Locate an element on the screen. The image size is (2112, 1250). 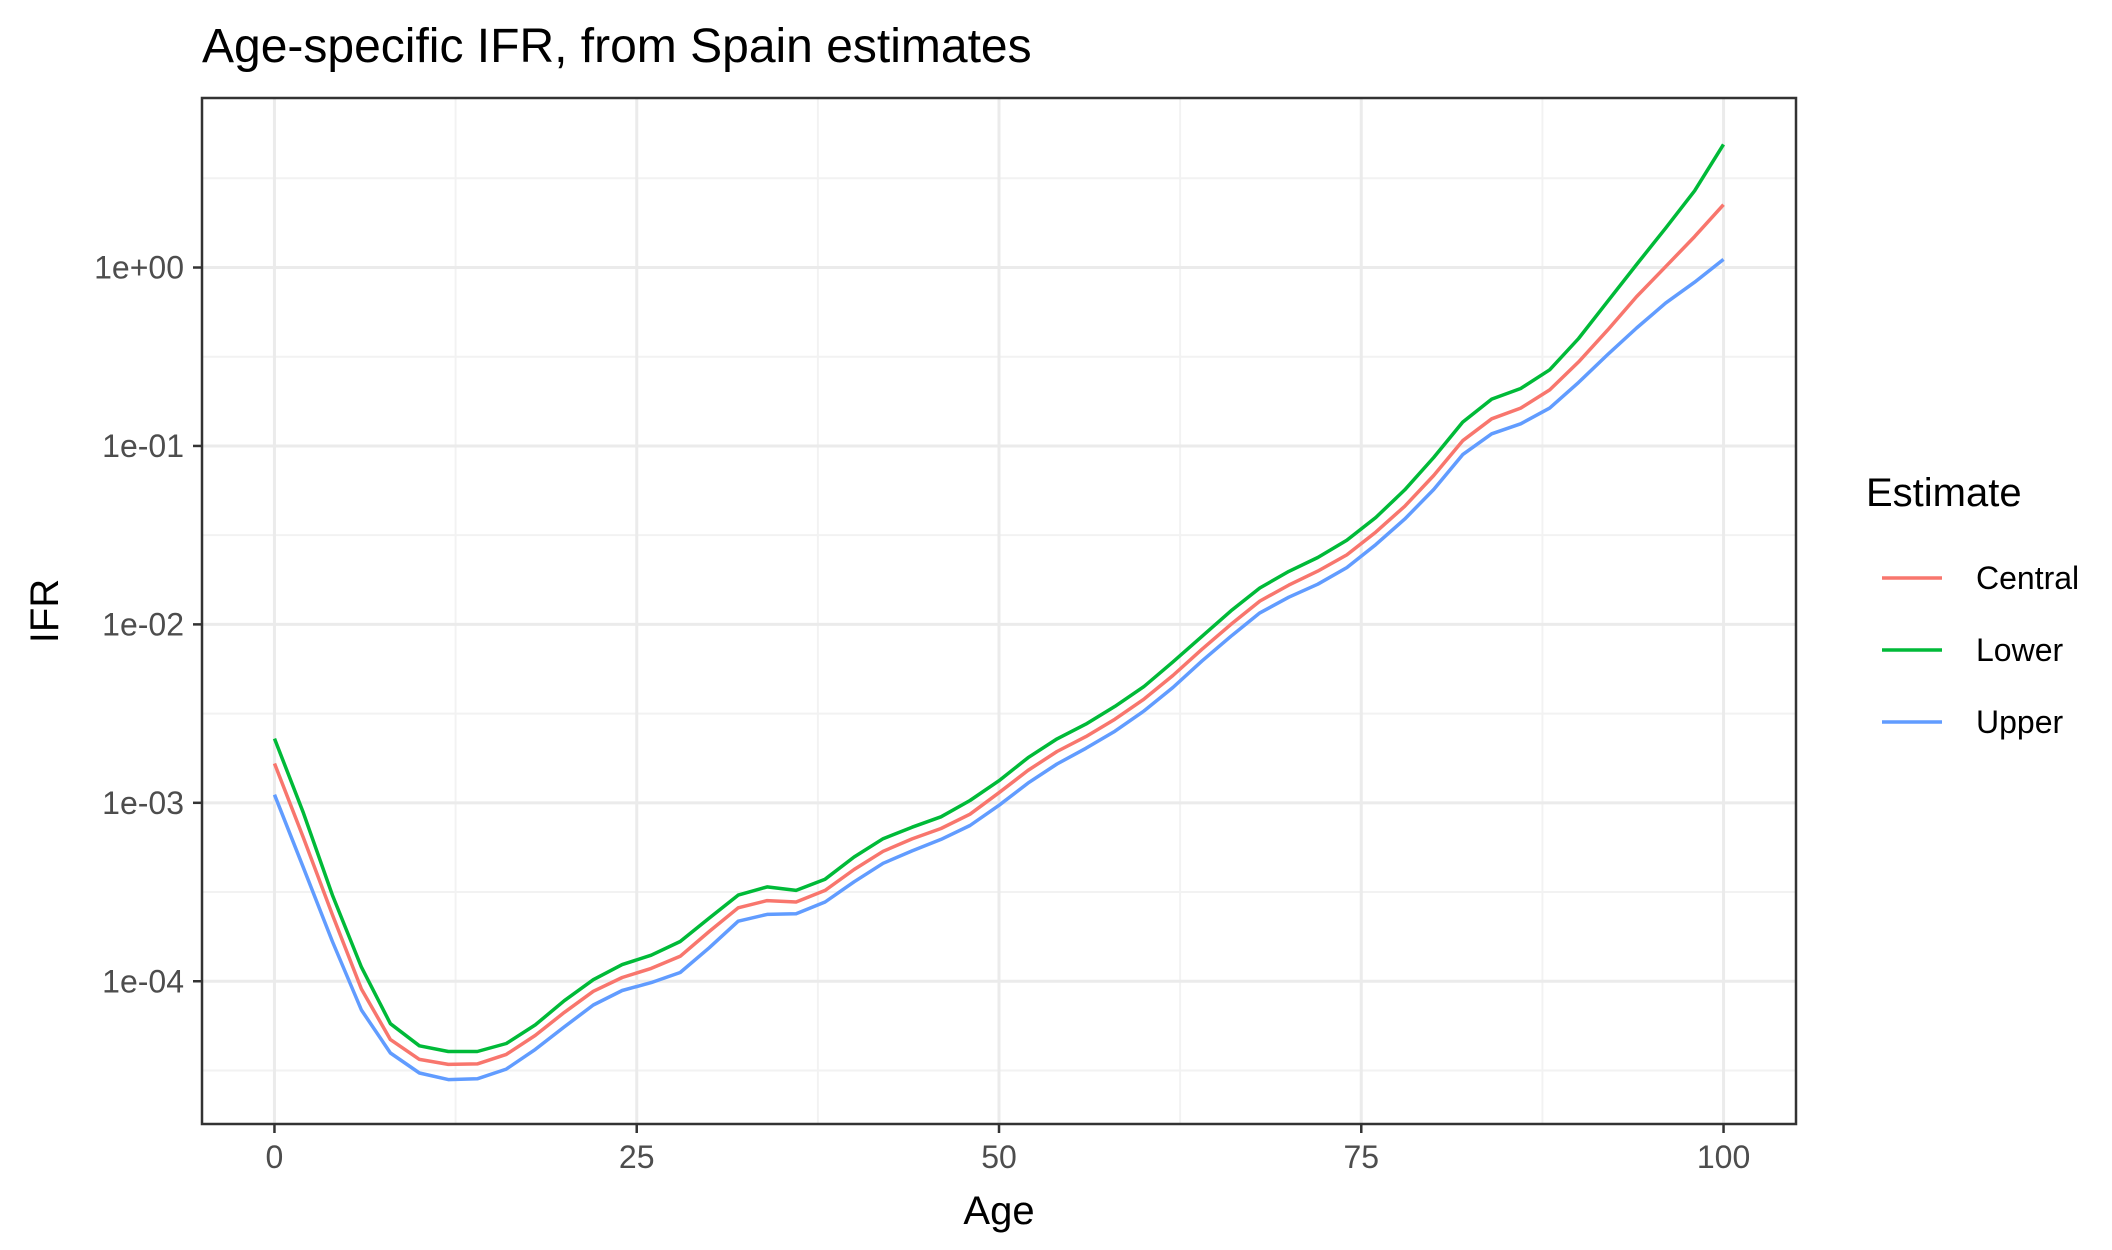
legend-label-lower: Lower is located at coordinates (2020, 650).